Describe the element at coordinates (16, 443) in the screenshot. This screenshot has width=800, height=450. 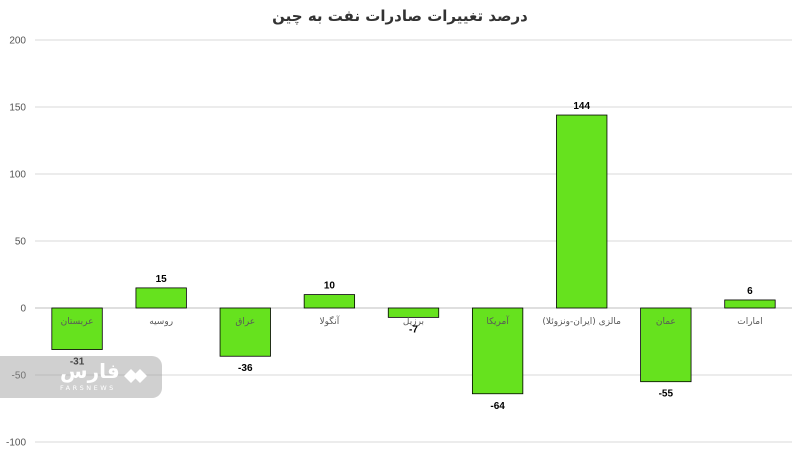
I see `y-tick-label: -100` at that location.